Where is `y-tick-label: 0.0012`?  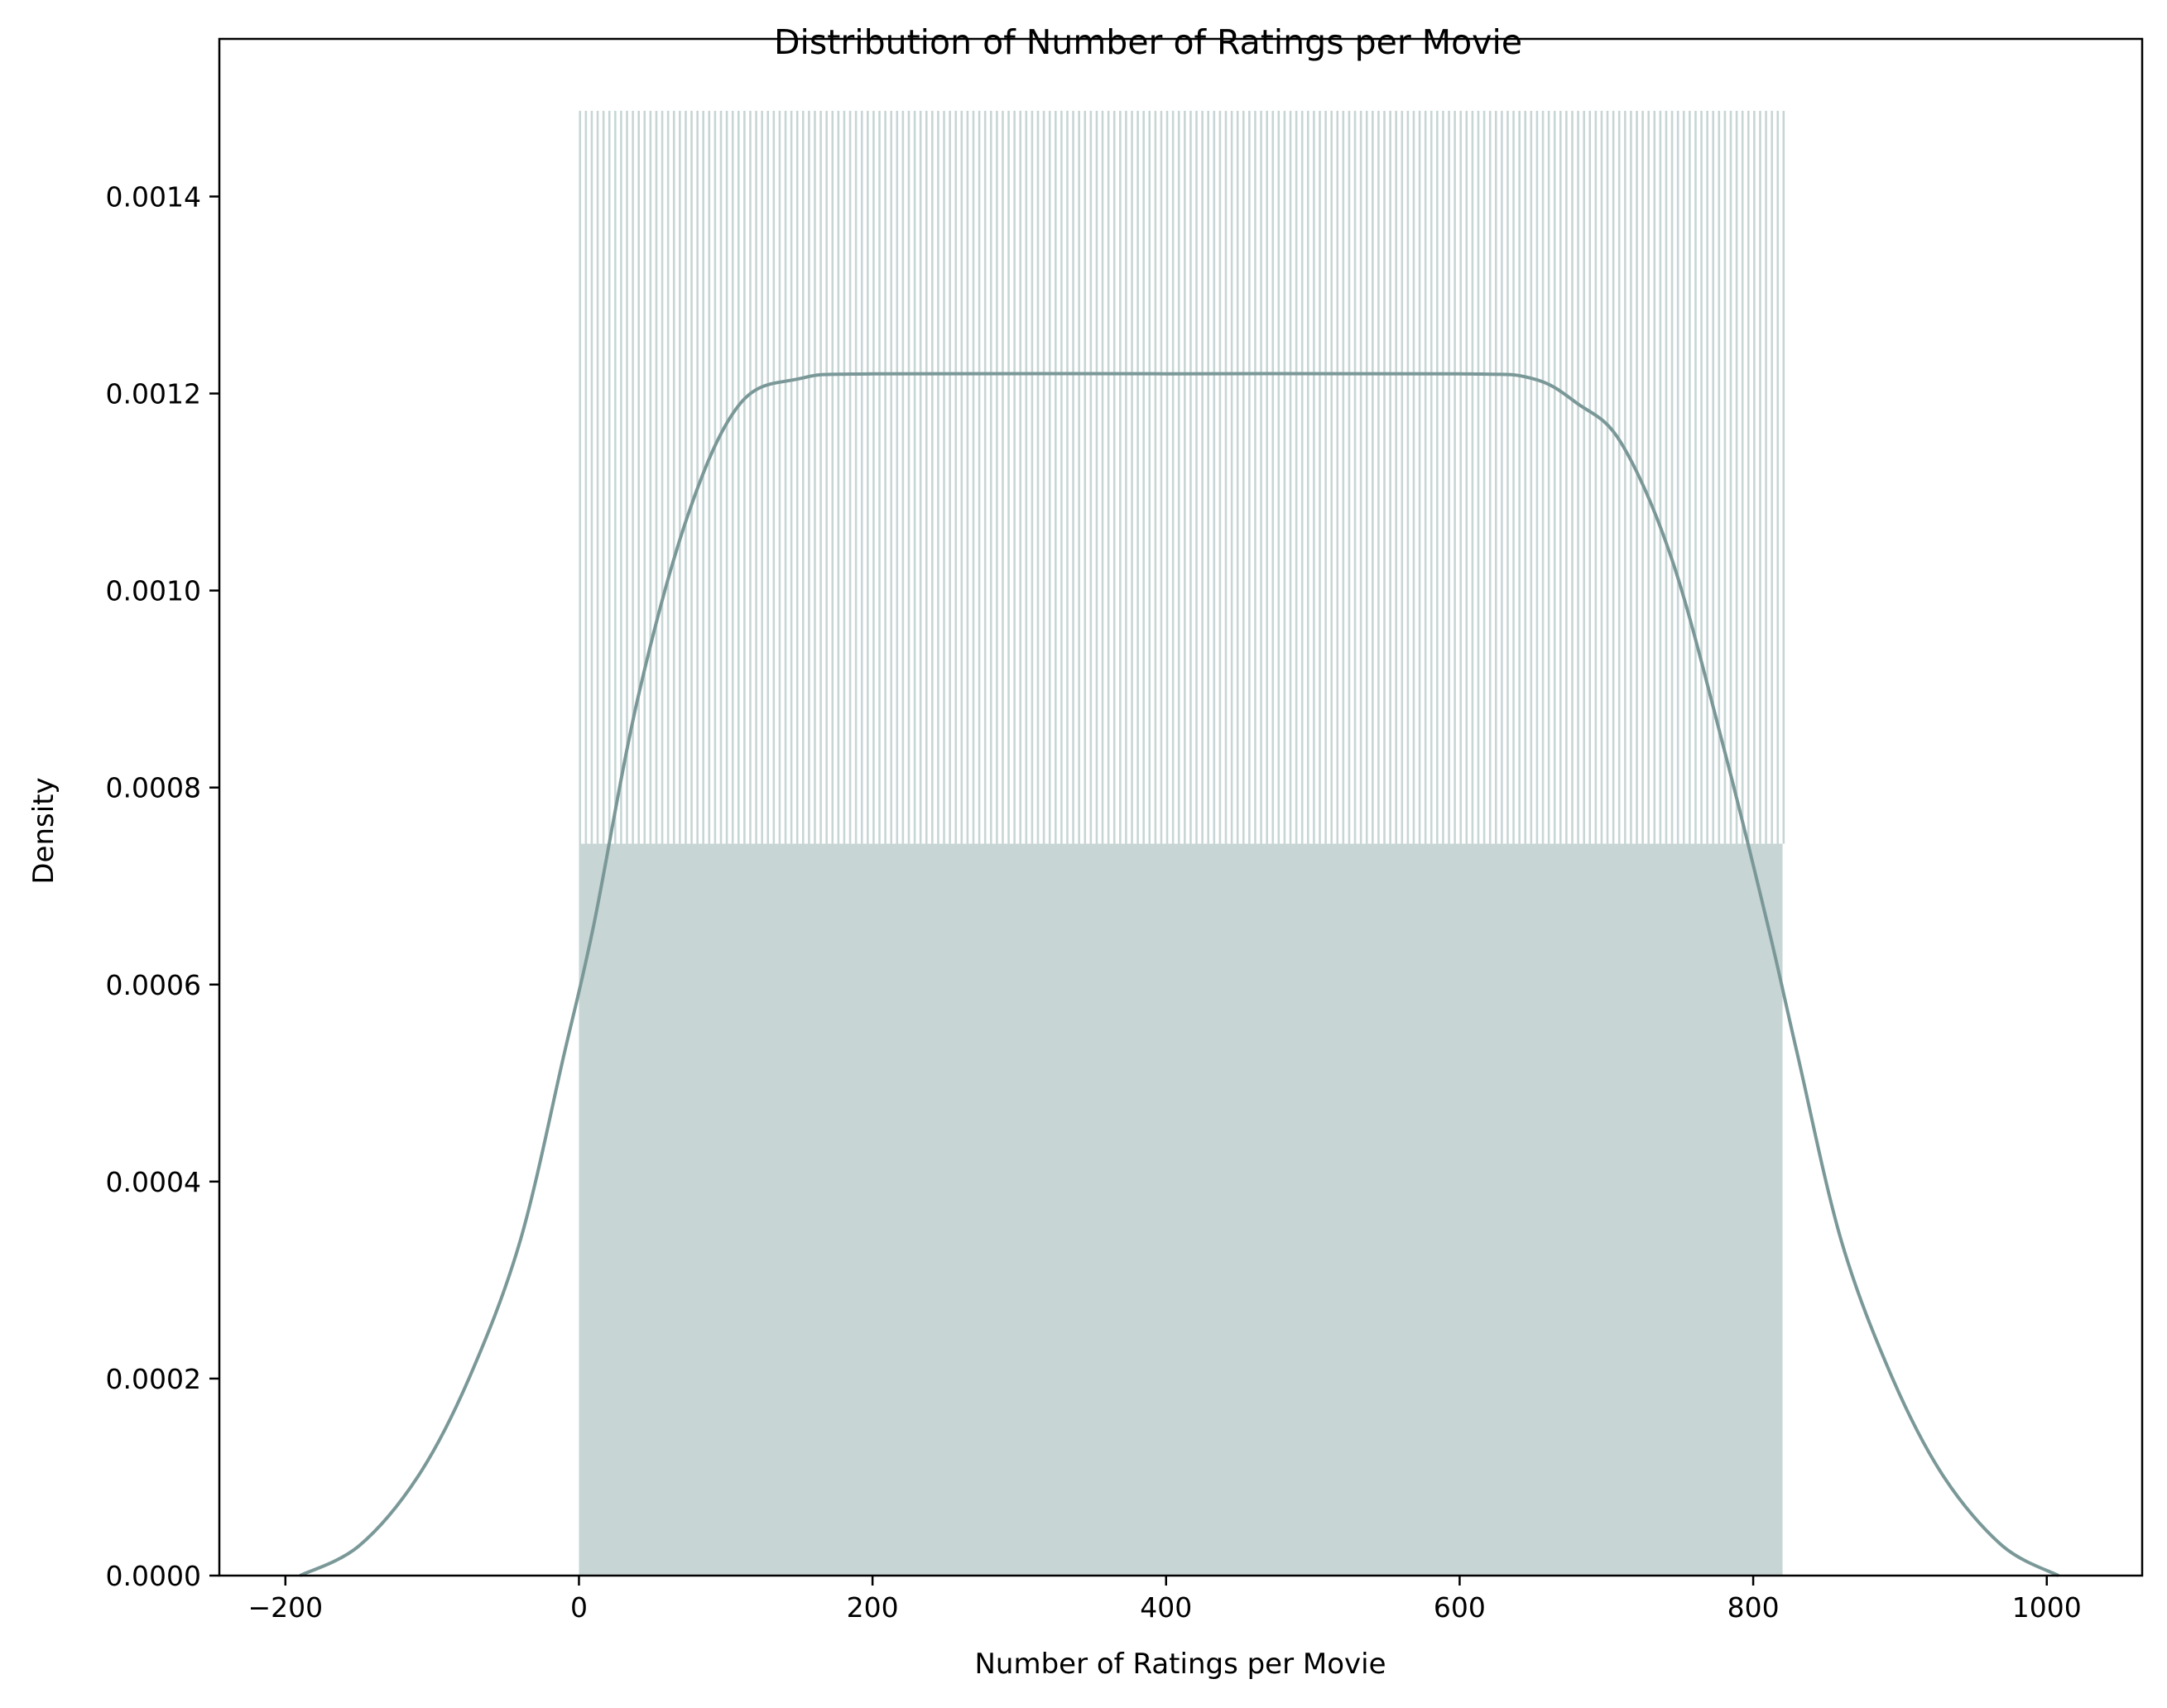
y-tick-label: 0.0012 is located at coordinates (153, 394).